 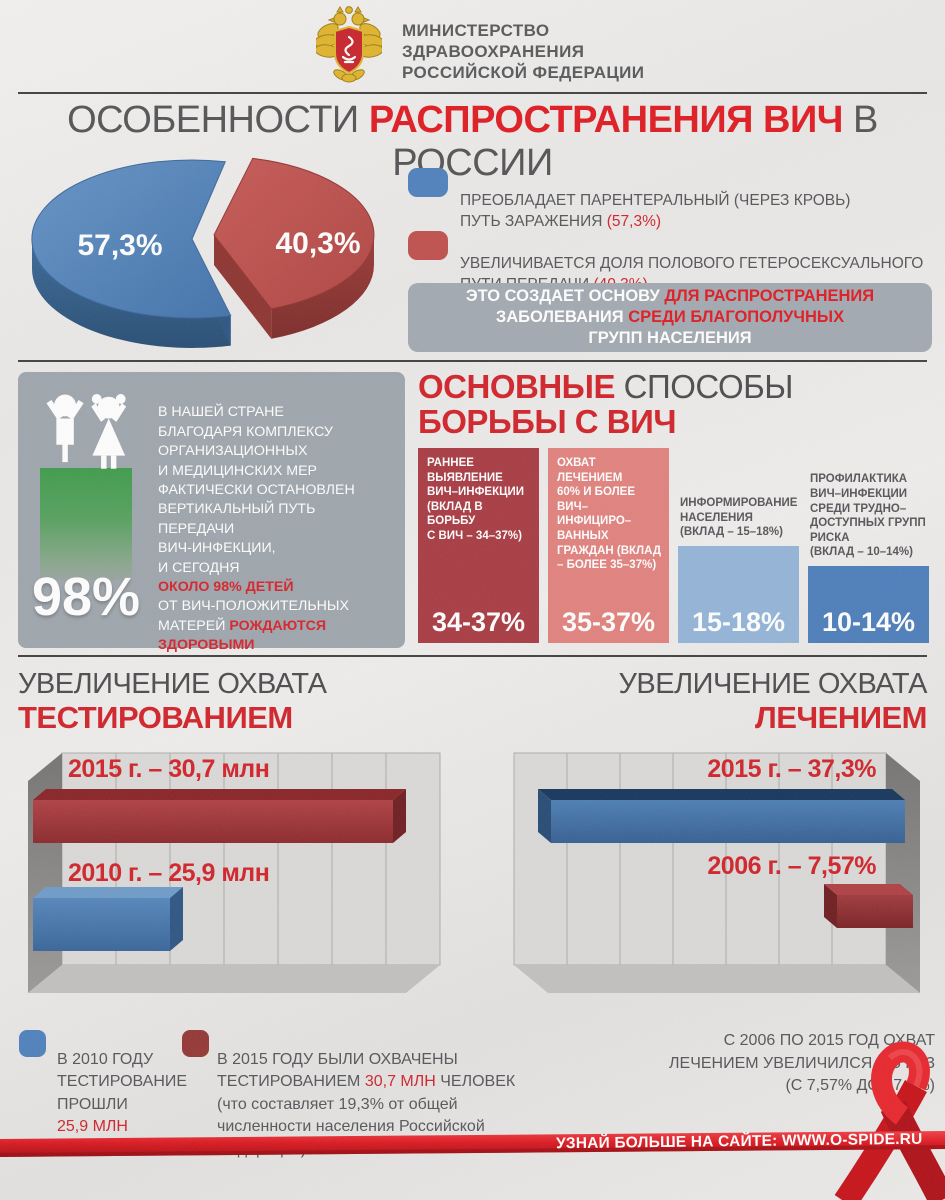 I want to click on testing-label-2015: 2015 г. – 30,7 млн, so click(x=169, y=769).